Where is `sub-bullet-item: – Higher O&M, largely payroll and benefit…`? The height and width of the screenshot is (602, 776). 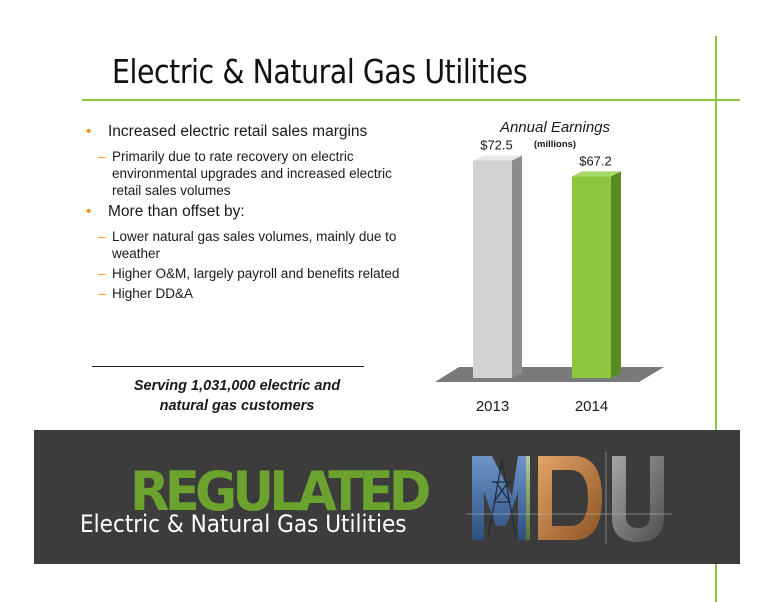 sub-bullet-item: – Higher O&M, largely payroll and benefit… is located at coordinates (254, 273).